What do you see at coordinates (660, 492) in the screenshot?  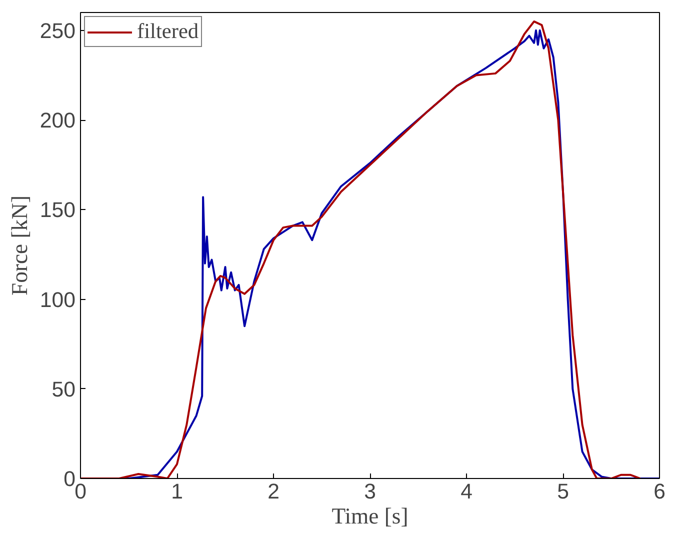 I see `x-tick-label: 6` at bounding box center [660, 492].